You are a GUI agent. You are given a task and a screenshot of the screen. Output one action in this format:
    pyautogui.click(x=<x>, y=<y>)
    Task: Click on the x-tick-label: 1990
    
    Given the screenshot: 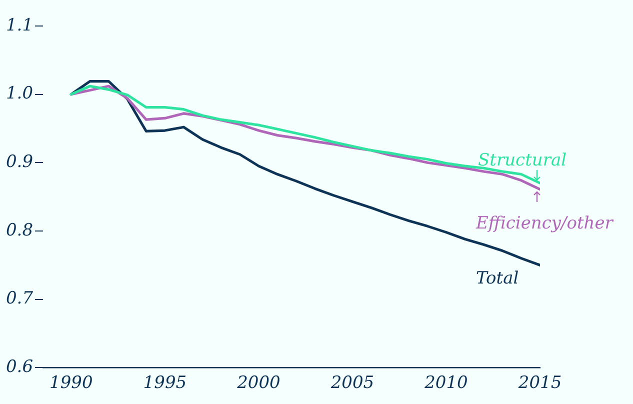 What is the action you would take?
    pyautogui.click(x=71, y=383)
    